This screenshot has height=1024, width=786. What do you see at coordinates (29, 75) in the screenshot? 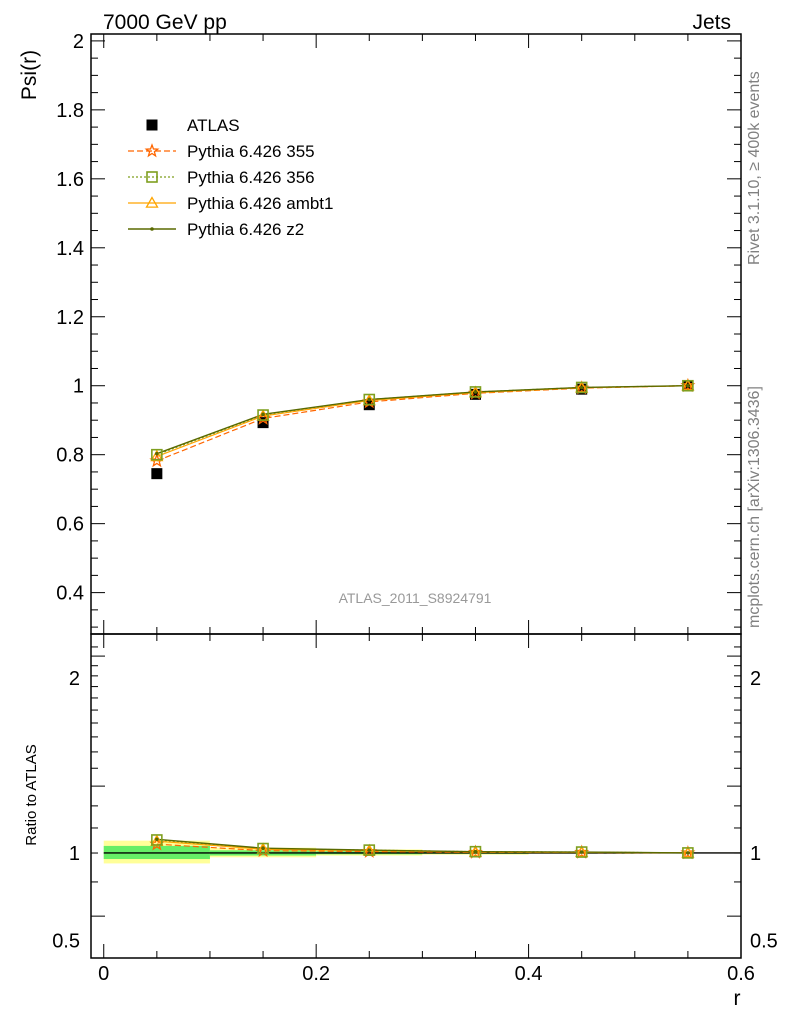
I see `main-y-axis-label: Psi(r)` at bounding box center [29, 75].